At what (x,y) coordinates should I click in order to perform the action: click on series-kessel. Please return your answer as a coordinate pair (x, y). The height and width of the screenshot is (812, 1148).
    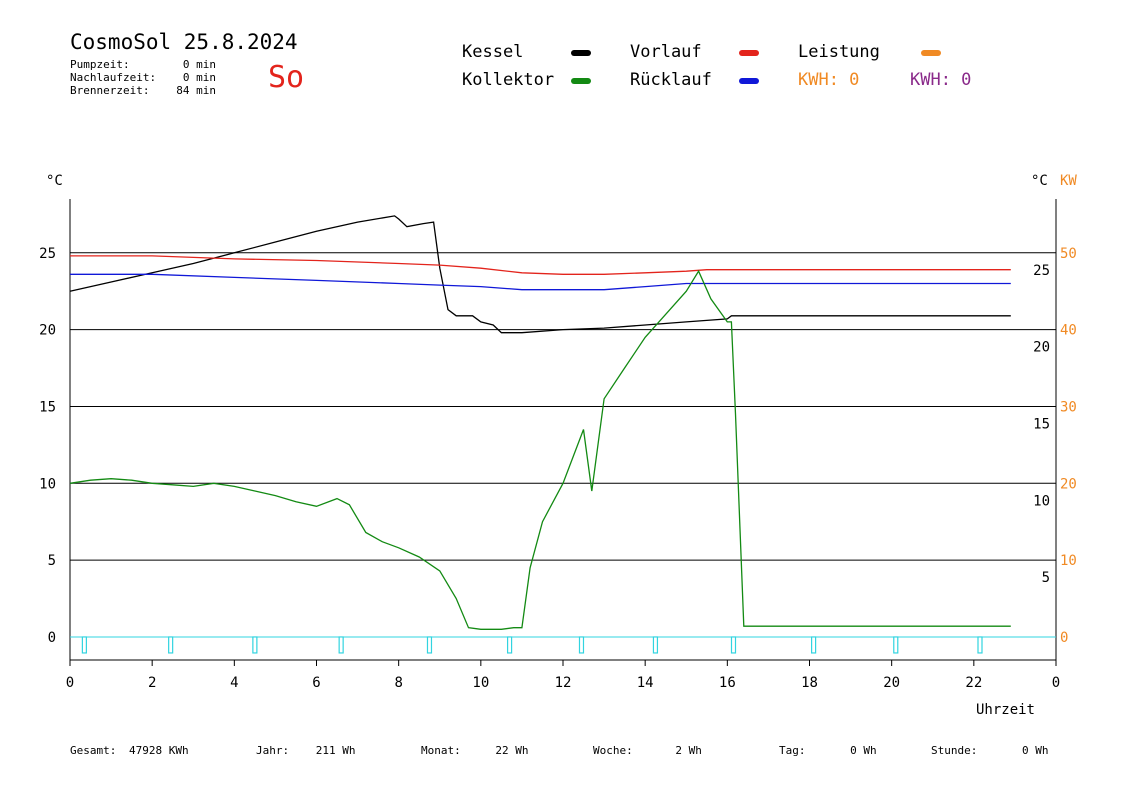
    Looking at the image, I should click on (540, 274).